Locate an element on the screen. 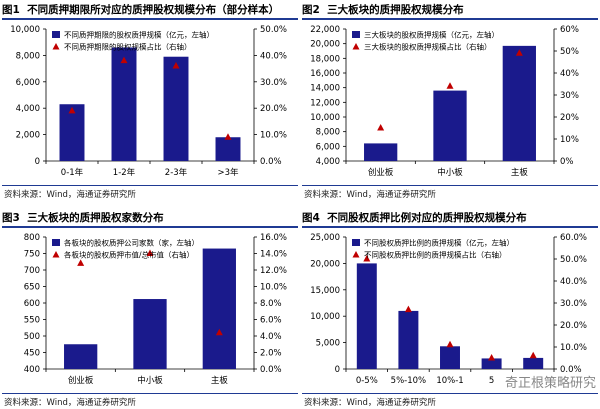  y-tick-label-right: 0% is located at coordinates (567, 162).